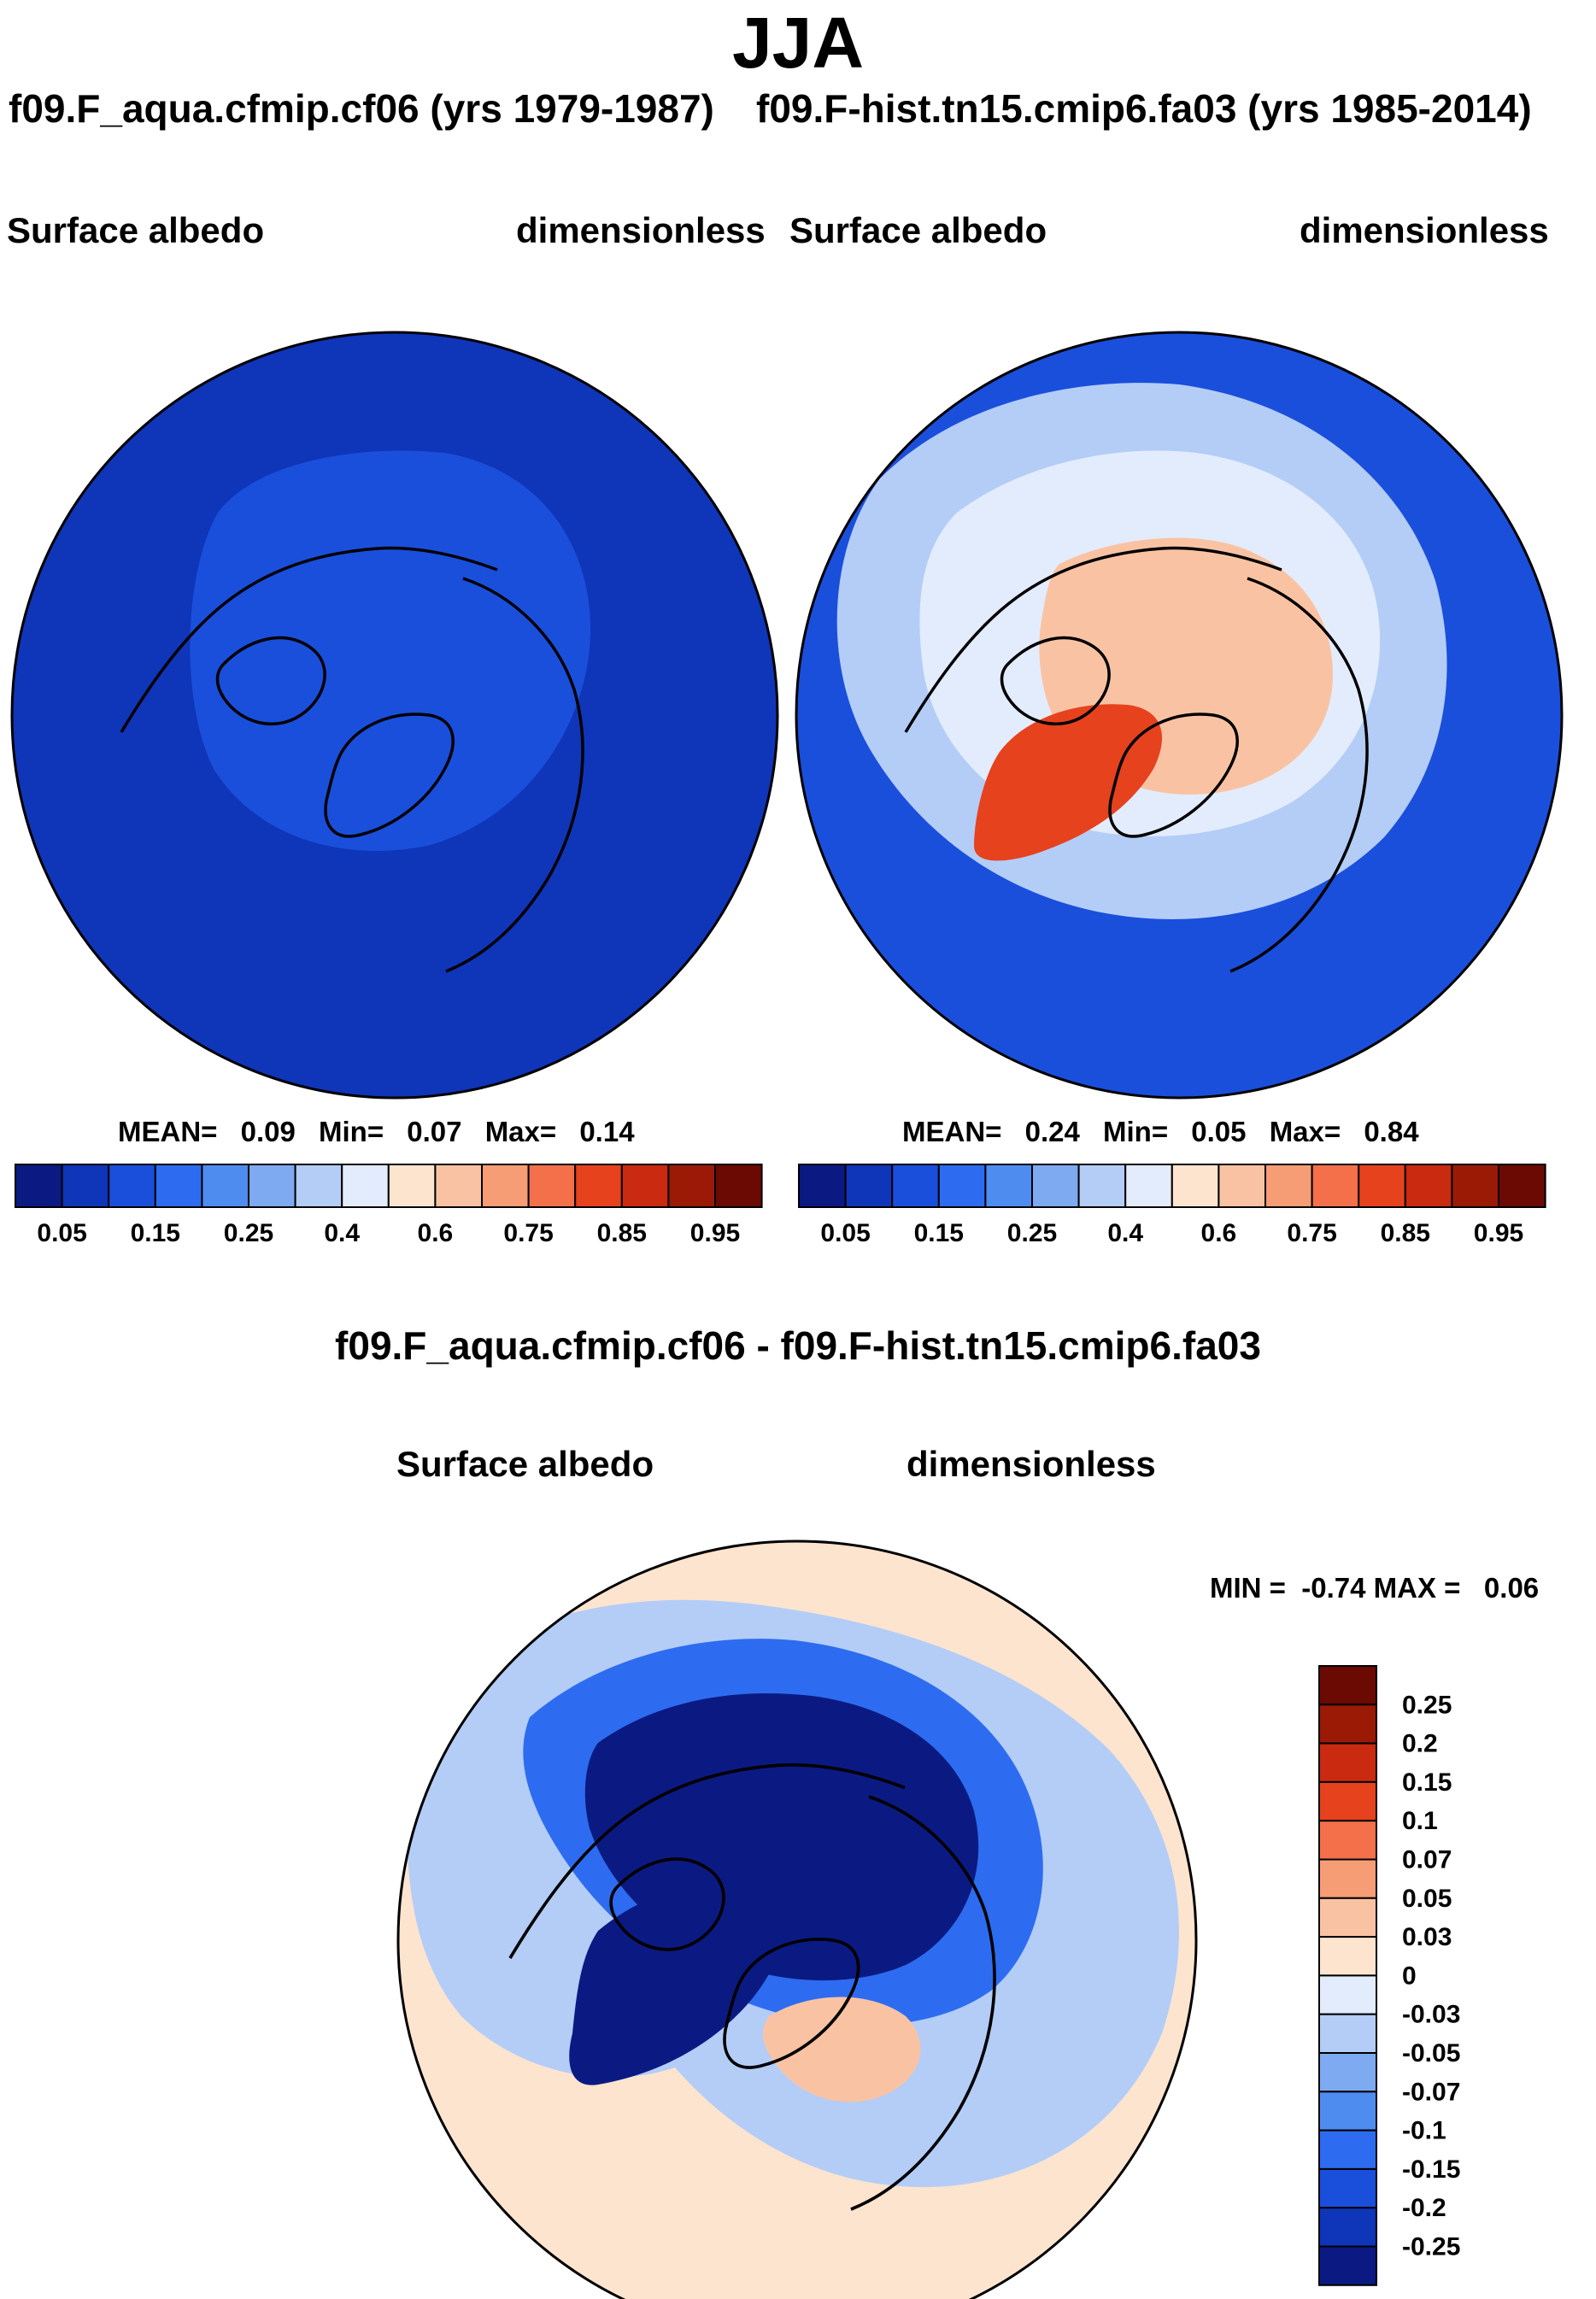 This screenshot has height=2299, width=1596. What do you see at coordinates (1427, 1937) in the screenshot?
I see `diff-colorbar-tick: 0.03` at bounding box center [1427, 1937].